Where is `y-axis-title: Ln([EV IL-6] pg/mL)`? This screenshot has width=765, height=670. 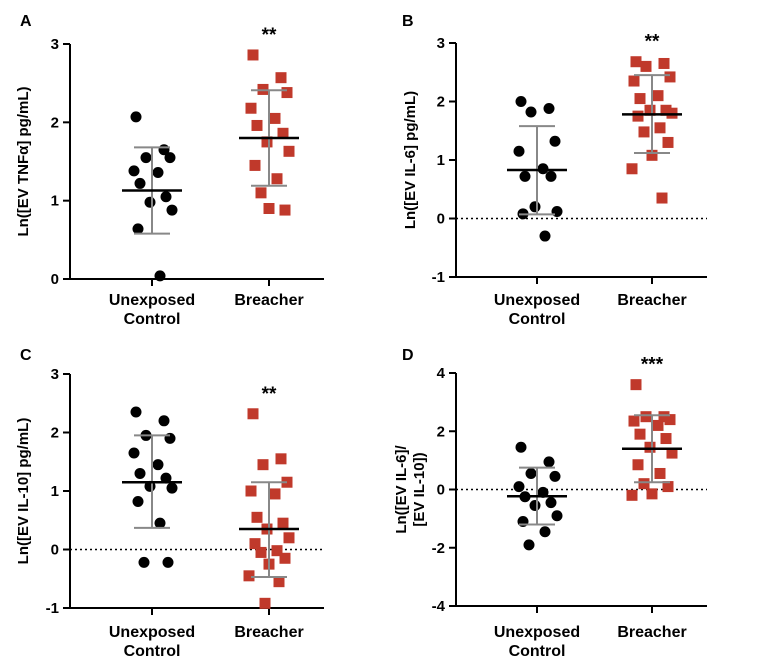
y-axis-title: Ln([EV IL-6] pg/mL) is located at coordinates (410, 160).